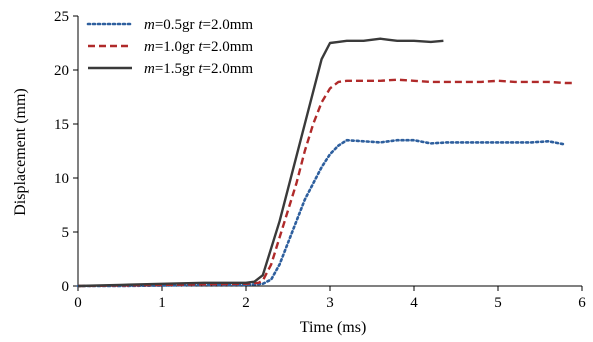  Describe the element at coordinates (414, 303) in the screenshot. I see `x-tick-label: 4` at that location.